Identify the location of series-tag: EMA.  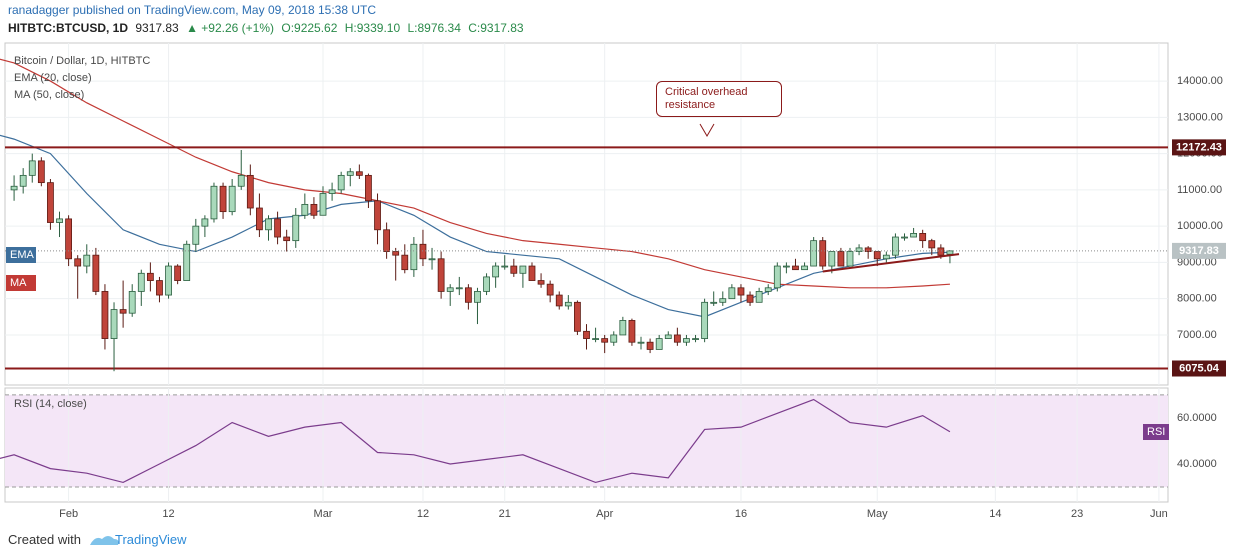
(22, 255).